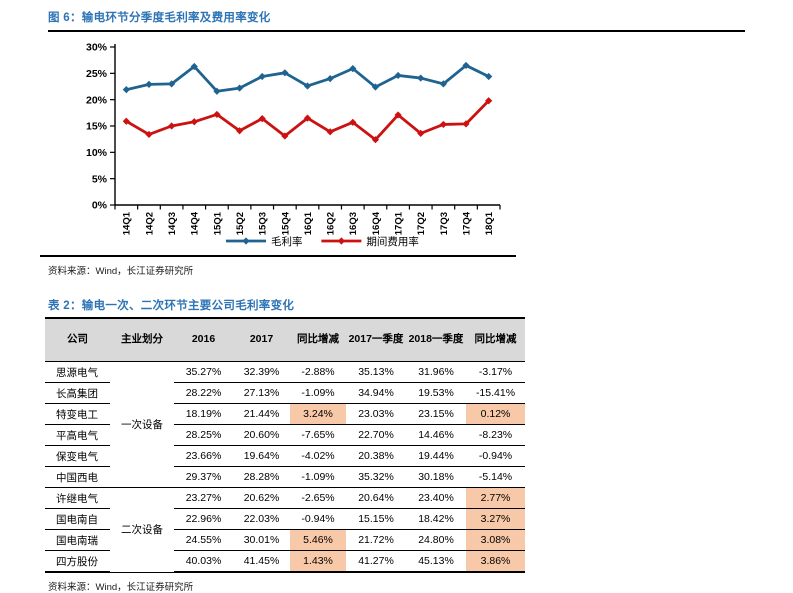 Image resolution: width=793 pixels, height=593 pixels. What do you see at coordinates (376, 540) in the screenshot?
I see `value-cell: 21.72%` at bounding box center [376, 540].